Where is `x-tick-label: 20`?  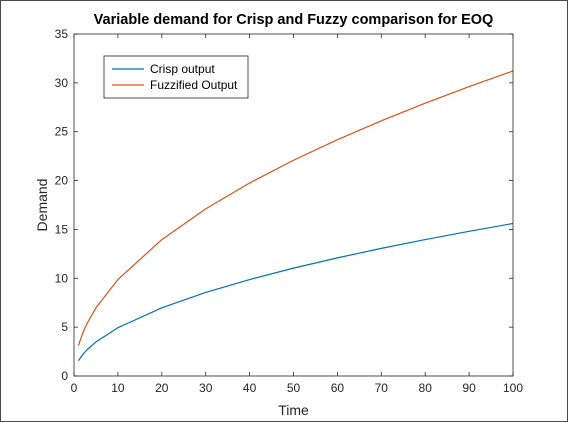 x-tick-label: 20 is located at coordinates (162, 388).